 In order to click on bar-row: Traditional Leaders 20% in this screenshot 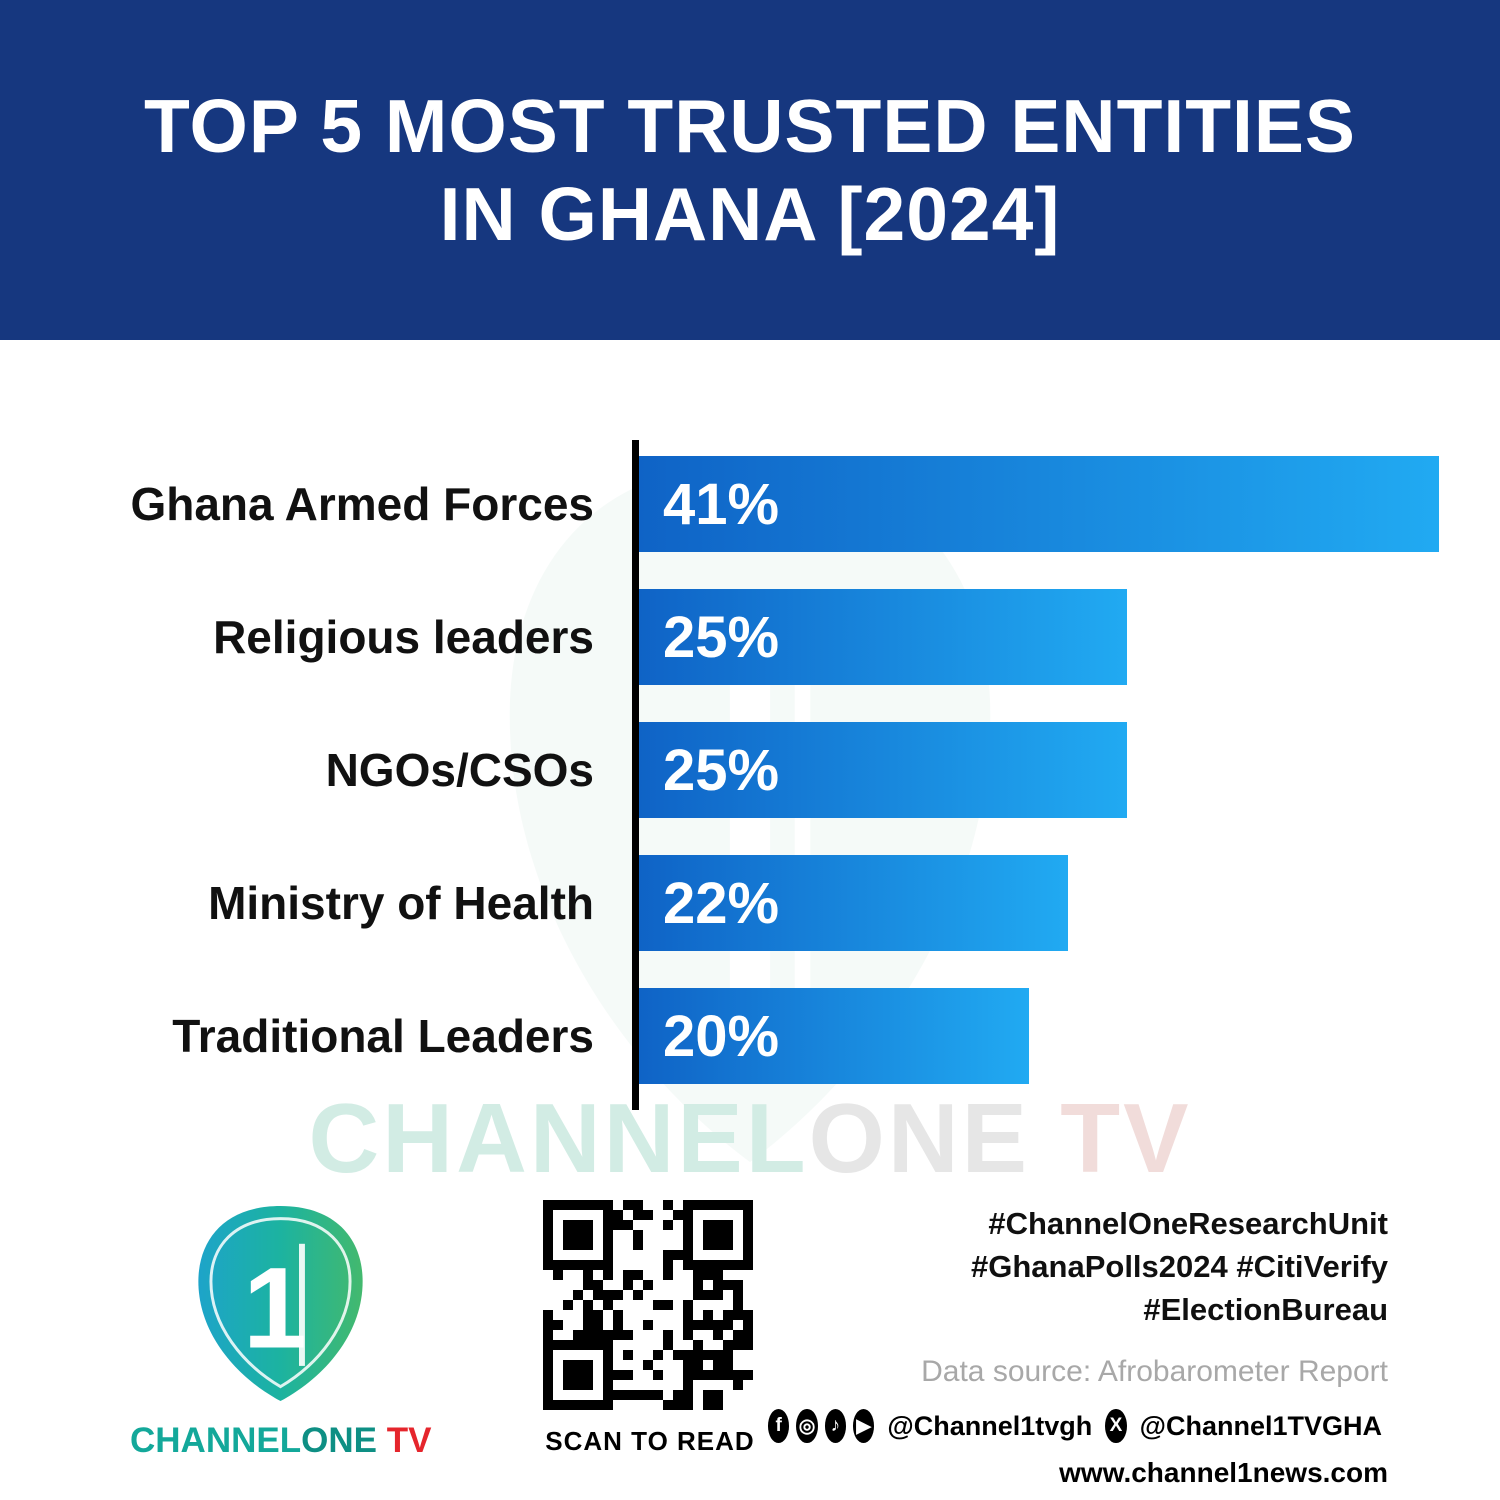, I will do `click(750, 1036)`.